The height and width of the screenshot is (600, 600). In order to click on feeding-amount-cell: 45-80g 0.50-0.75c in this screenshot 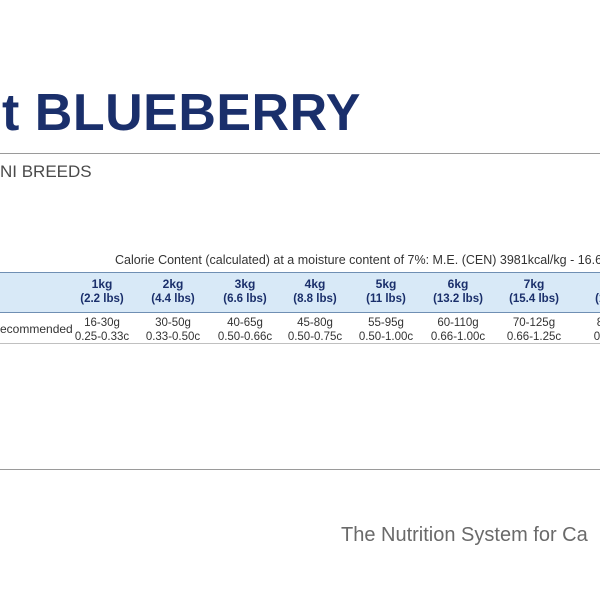, I will do `click(315, 330)`.